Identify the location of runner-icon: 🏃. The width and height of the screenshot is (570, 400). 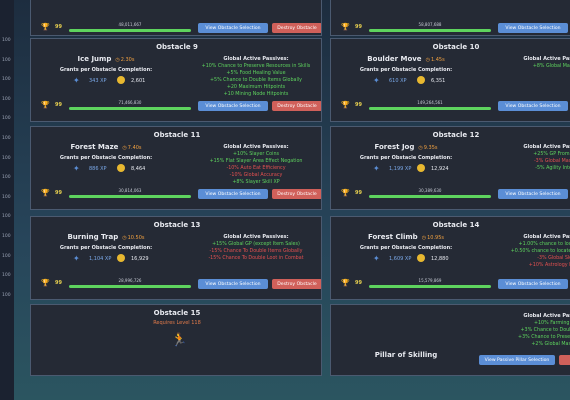
(179, 340).